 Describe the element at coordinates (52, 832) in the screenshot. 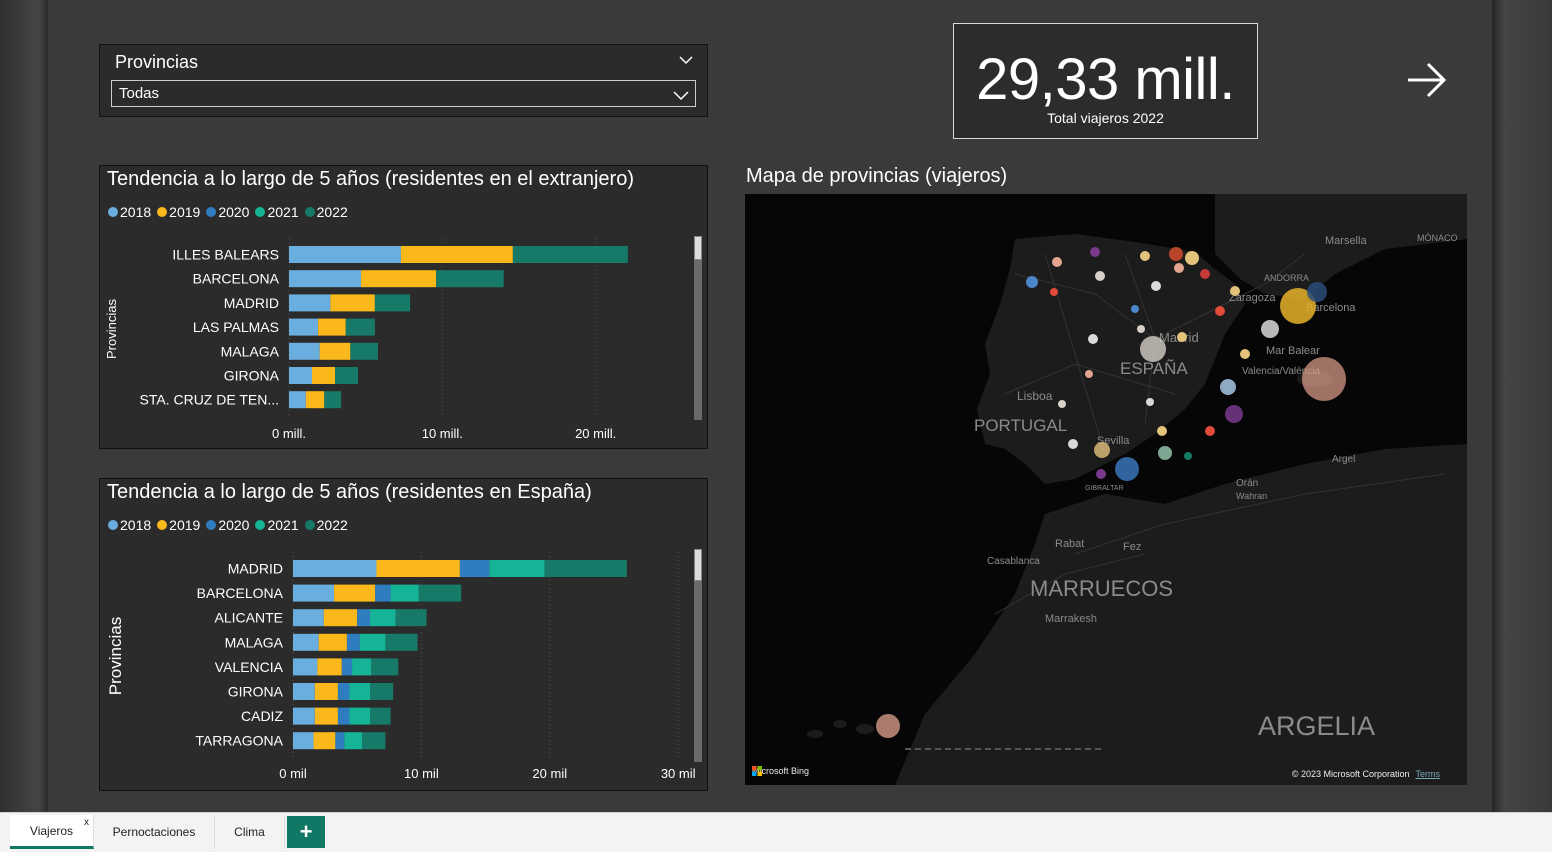

I see `tab-viajeros: Viajeros x` at that location.